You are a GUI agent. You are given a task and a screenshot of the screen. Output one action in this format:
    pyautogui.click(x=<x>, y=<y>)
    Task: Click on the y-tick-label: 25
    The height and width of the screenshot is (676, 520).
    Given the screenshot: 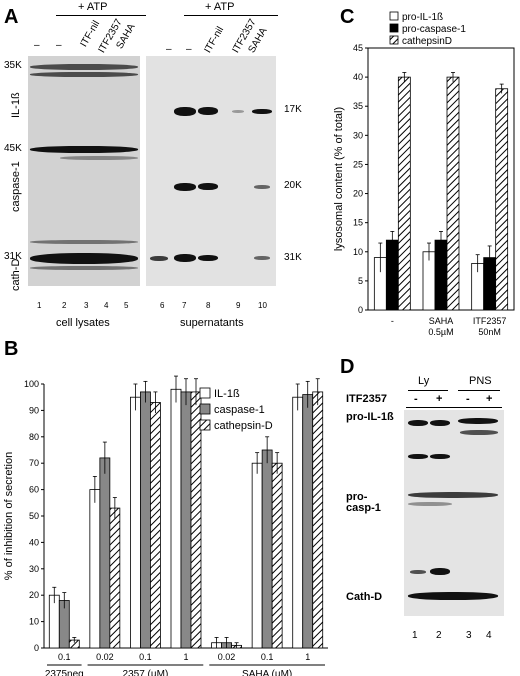 What is the action you would take?
    pyautogui.click(x=358, y=164)
    